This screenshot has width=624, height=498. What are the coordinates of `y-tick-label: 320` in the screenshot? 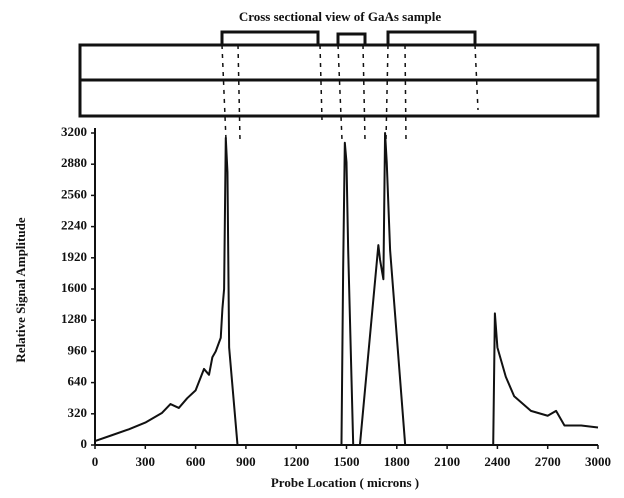 It's located at (78, 412).